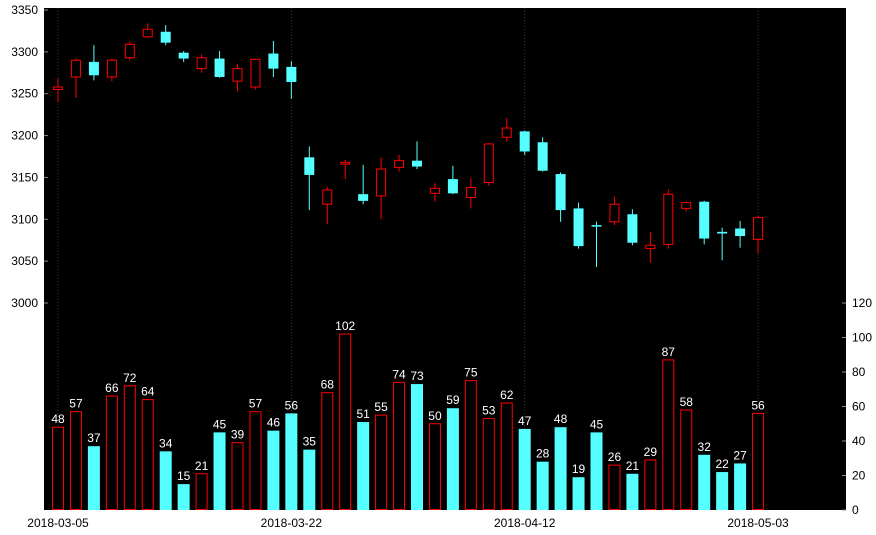  What do you see at coordinates (29, 156) in the screenshot?
I see `price-axis: 3000 3050 3100 3150 3200 3250 3300 3350` at bounding box center [29, 156].